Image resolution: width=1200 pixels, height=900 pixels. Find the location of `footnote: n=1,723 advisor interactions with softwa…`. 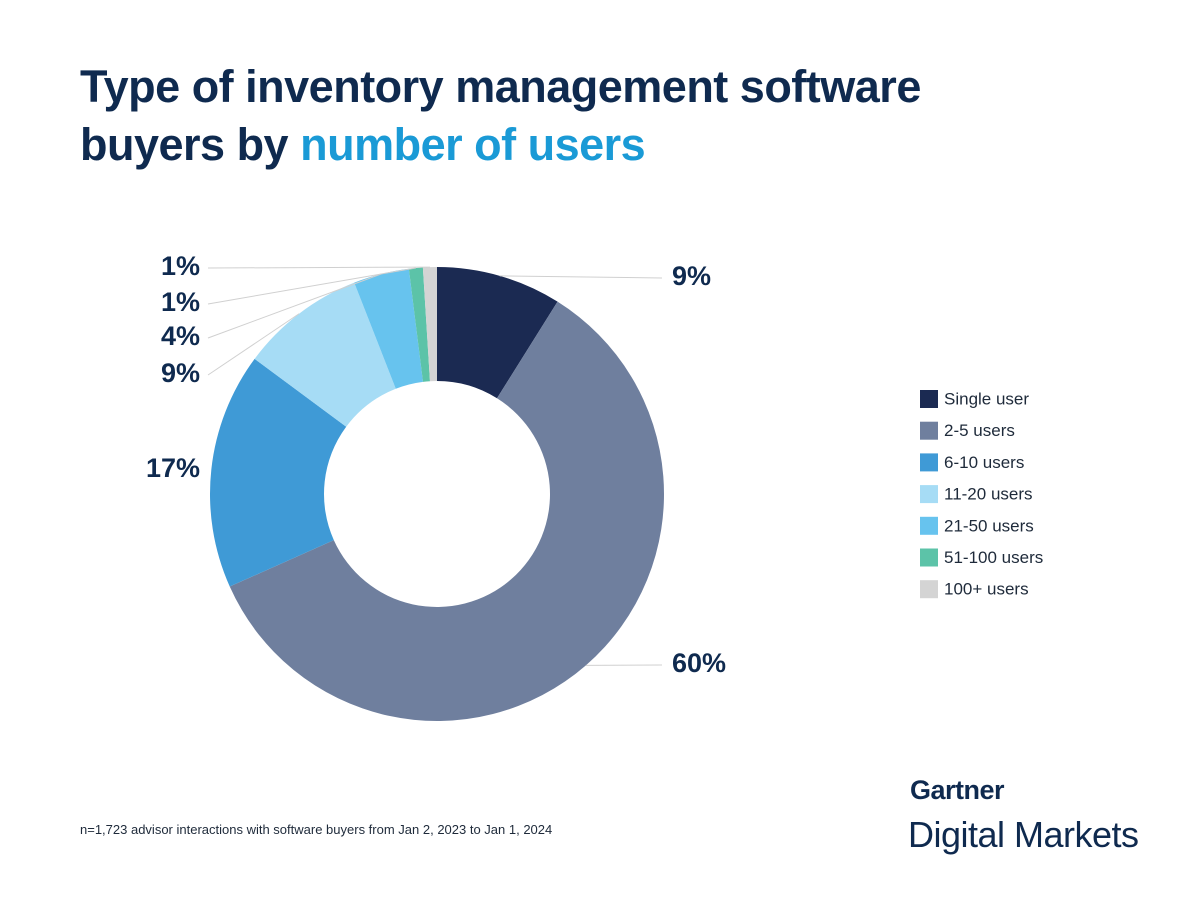

footnote: n=1,723 advisor interactions with softwa… is located at coordinates (316, 829).